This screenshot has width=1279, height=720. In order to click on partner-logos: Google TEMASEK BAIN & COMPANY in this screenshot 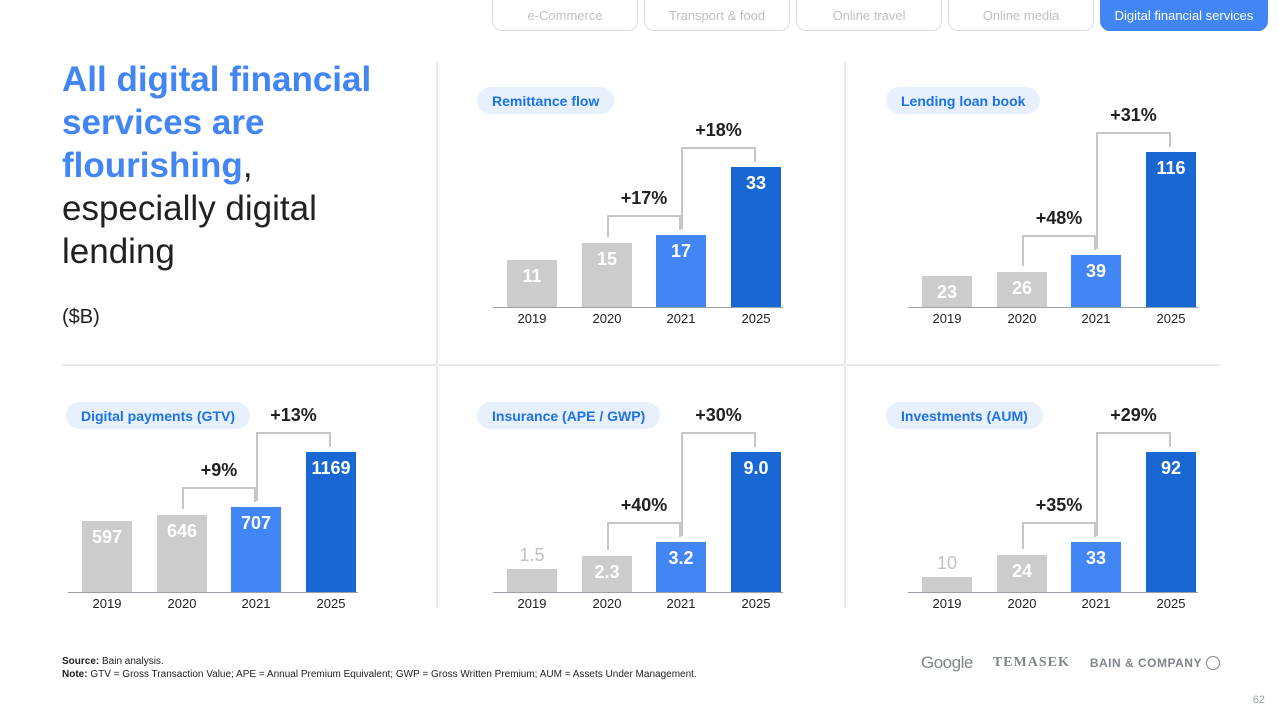, I will do `click(1070, 663)`.